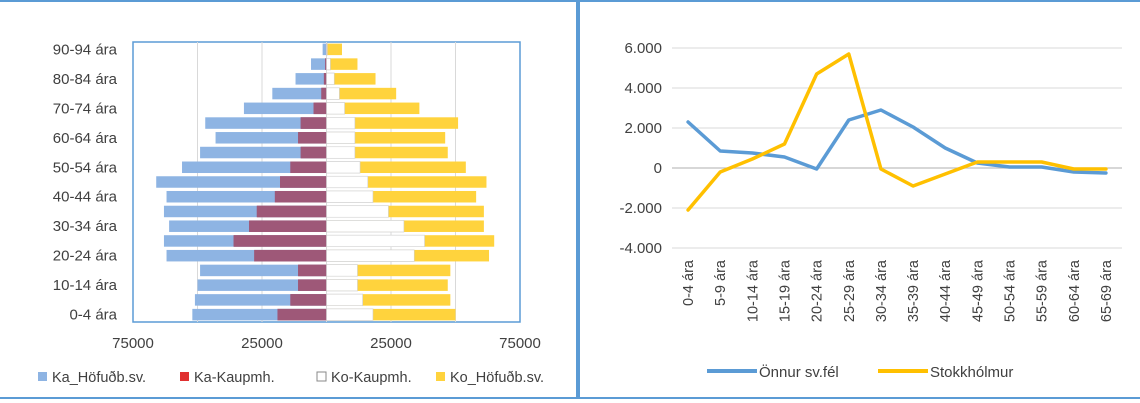 The height and width of the screenshot is (403, 1140). What do you see at coordinates (85, 256) in the screenshot?
I see `y-tick-label: 20-24 ára` at bounding box center [85, 256].